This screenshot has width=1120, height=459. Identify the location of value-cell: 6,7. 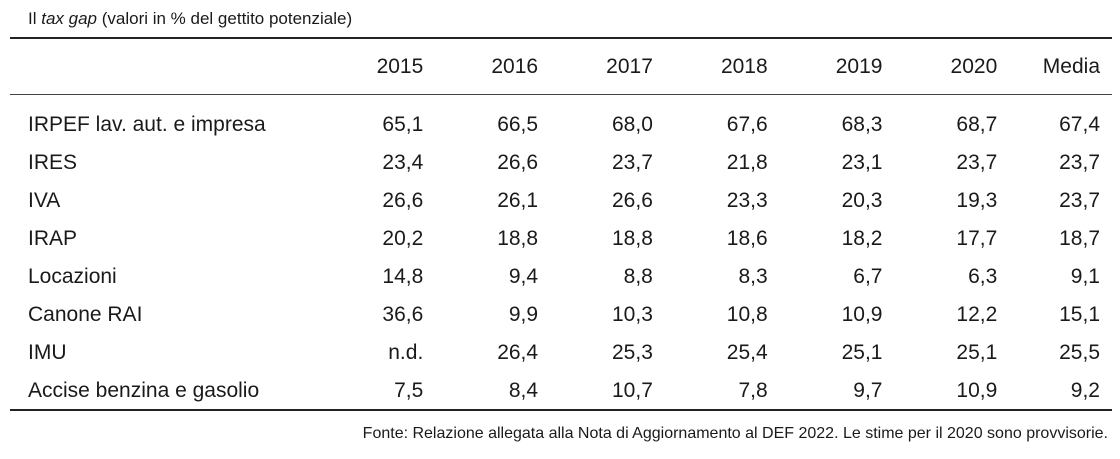
(868, 276).